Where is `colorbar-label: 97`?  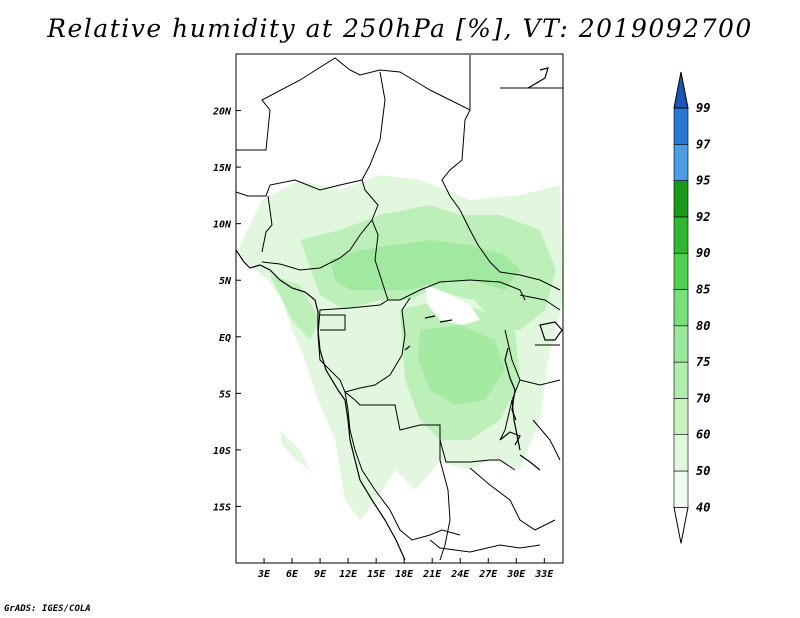 colorbar-label: 97 is located at coordinates (703, 144).